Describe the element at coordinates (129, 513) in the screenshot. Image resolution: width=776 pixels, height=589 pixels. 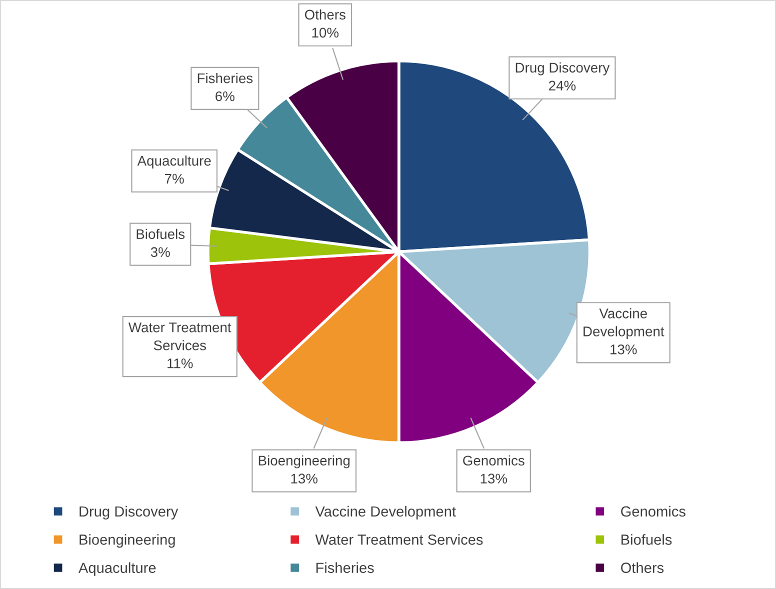
I see `legend-label: Drug Discovery` at that location.